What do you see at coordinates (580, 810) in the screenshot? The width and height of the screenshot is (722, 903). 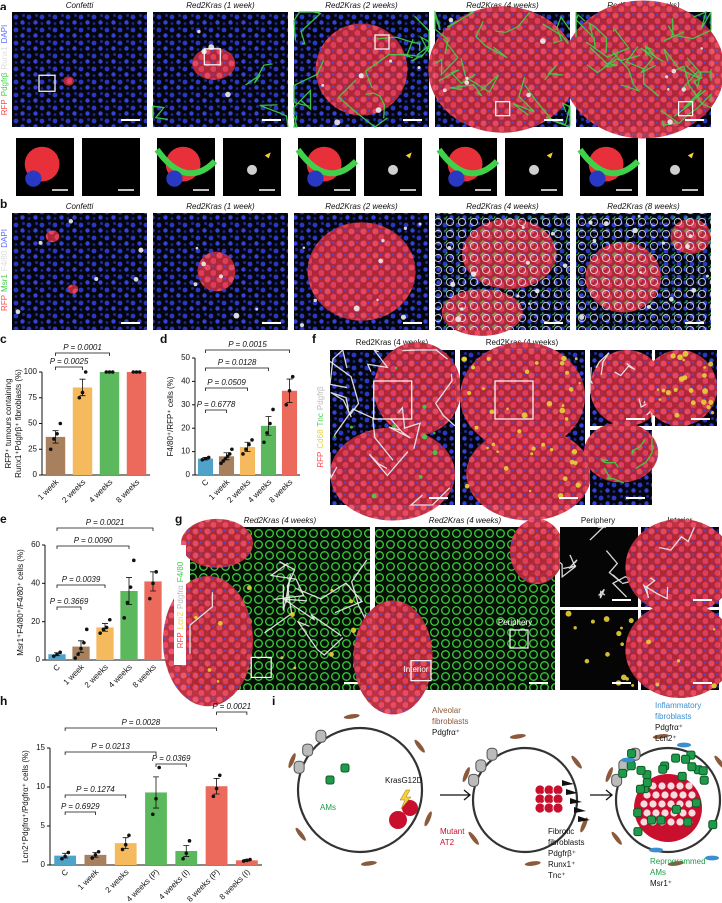 I see `fibrotic-fibroblast` at bounding box center [580, 810].